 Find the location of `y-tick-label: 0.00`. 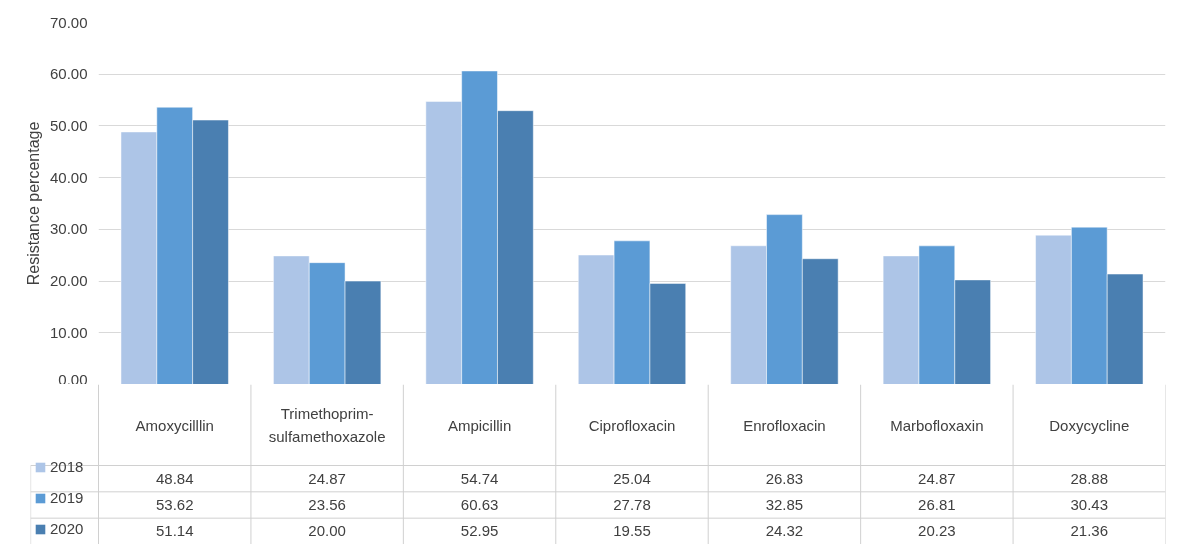

y-tick-label: 0.00 is located at coordinates (73, 379).